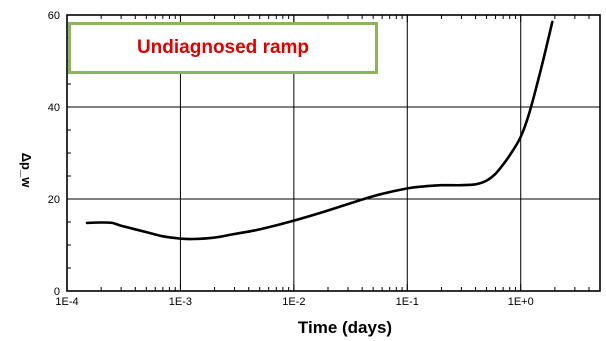  I want to click on annotation-text: Undiagnosed ramp, so click(223, 47).